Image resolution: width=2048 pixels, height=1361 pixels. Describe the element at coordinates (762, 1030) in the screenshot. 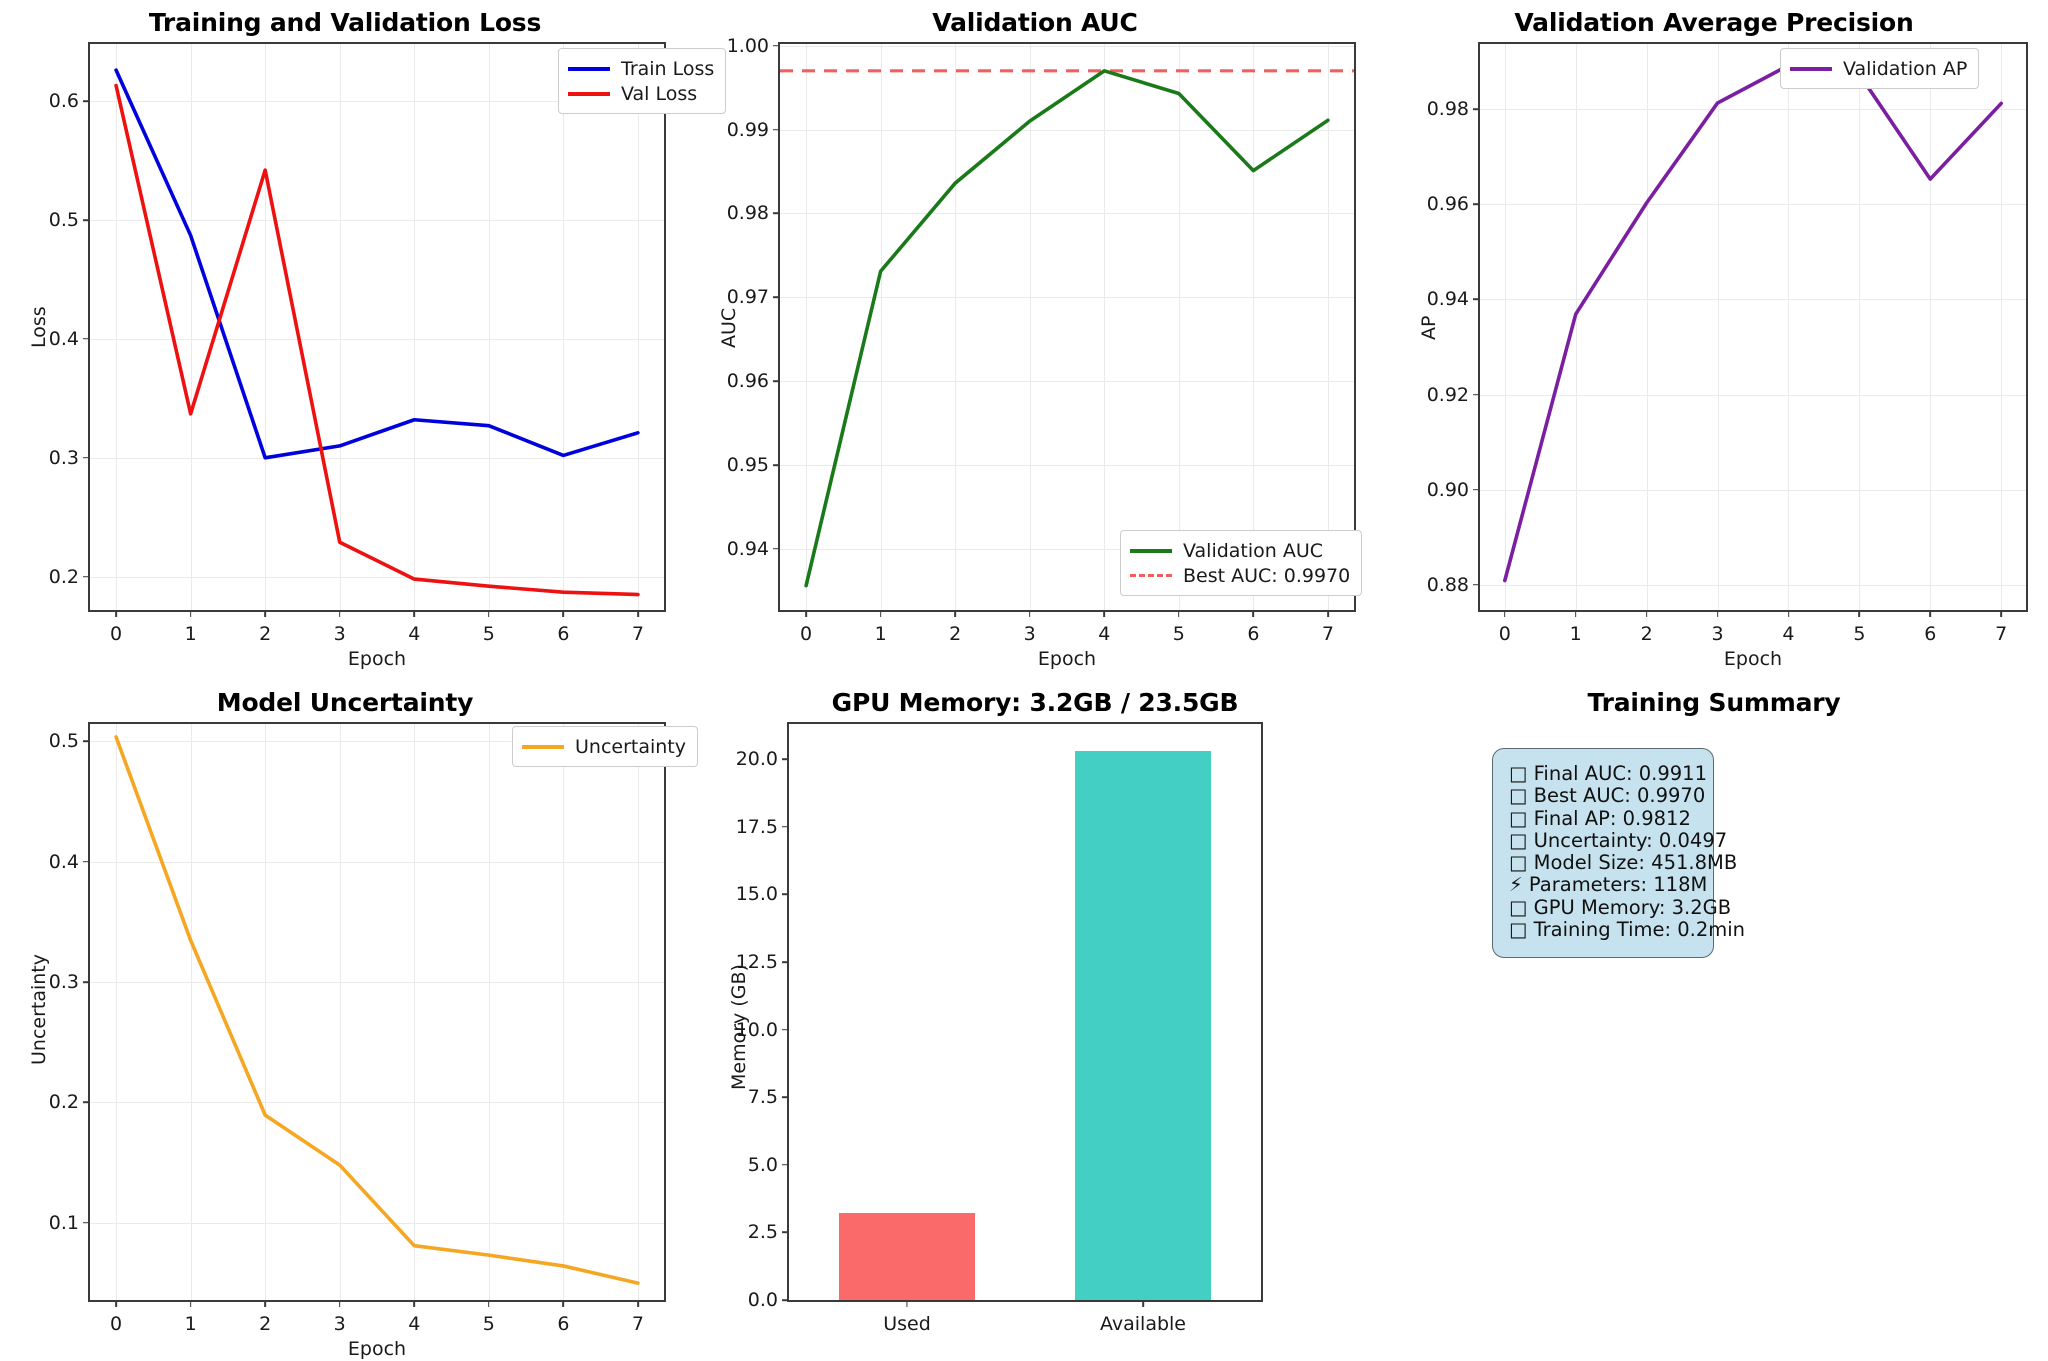

I see `y-axis-tick: 10.0` at that location.